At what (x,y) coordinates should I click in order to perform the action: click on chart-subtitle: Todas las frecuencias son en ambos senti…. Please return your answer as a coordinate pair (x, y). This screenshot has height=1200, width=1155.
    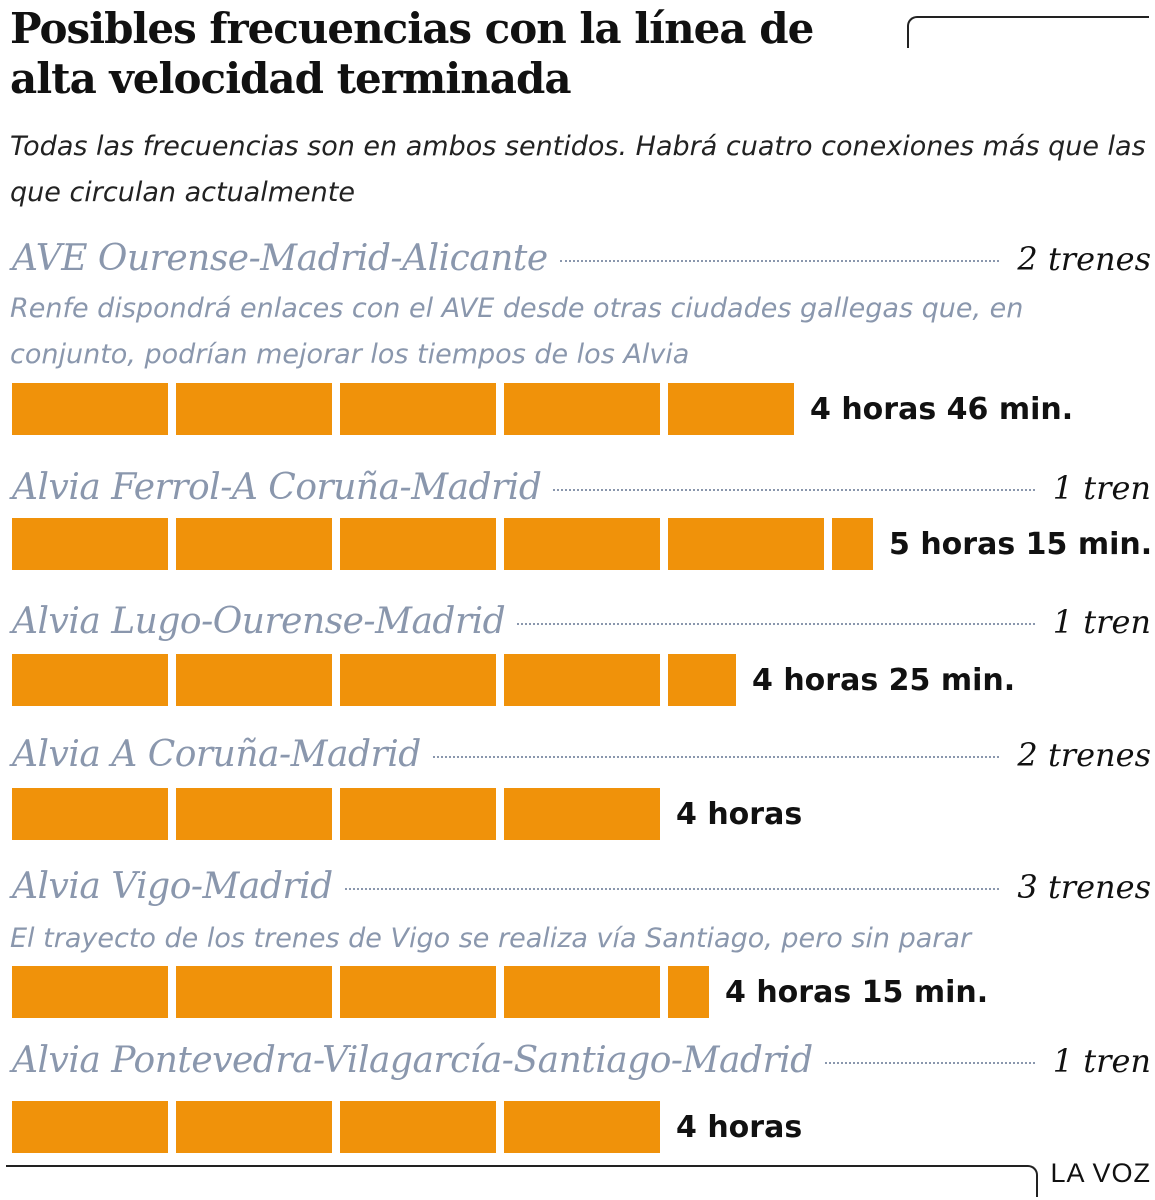
    Looking at the image, I should click on (578, 169).